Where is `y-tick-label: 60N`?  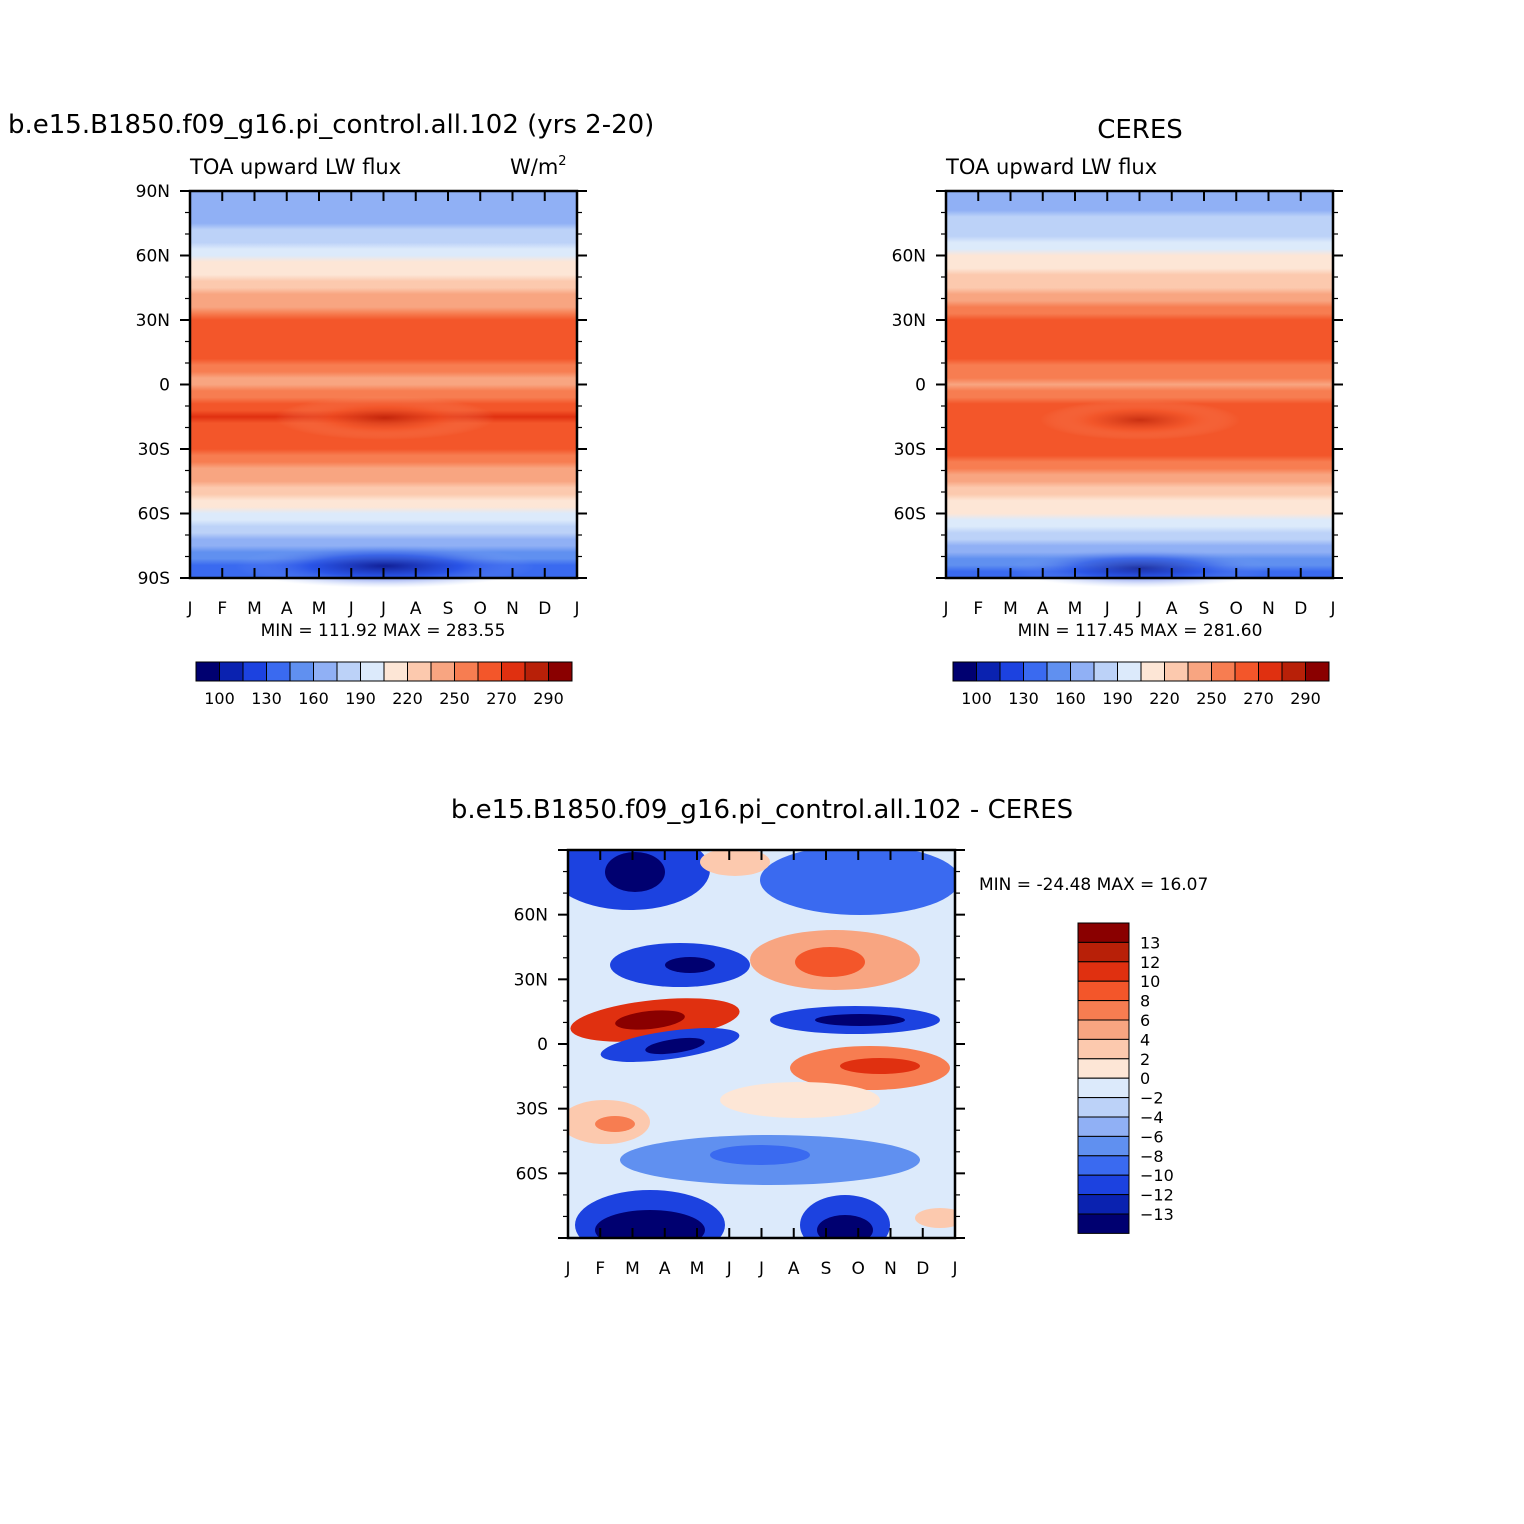 y-tick-label: 60N is located at coordinates (153, 257).